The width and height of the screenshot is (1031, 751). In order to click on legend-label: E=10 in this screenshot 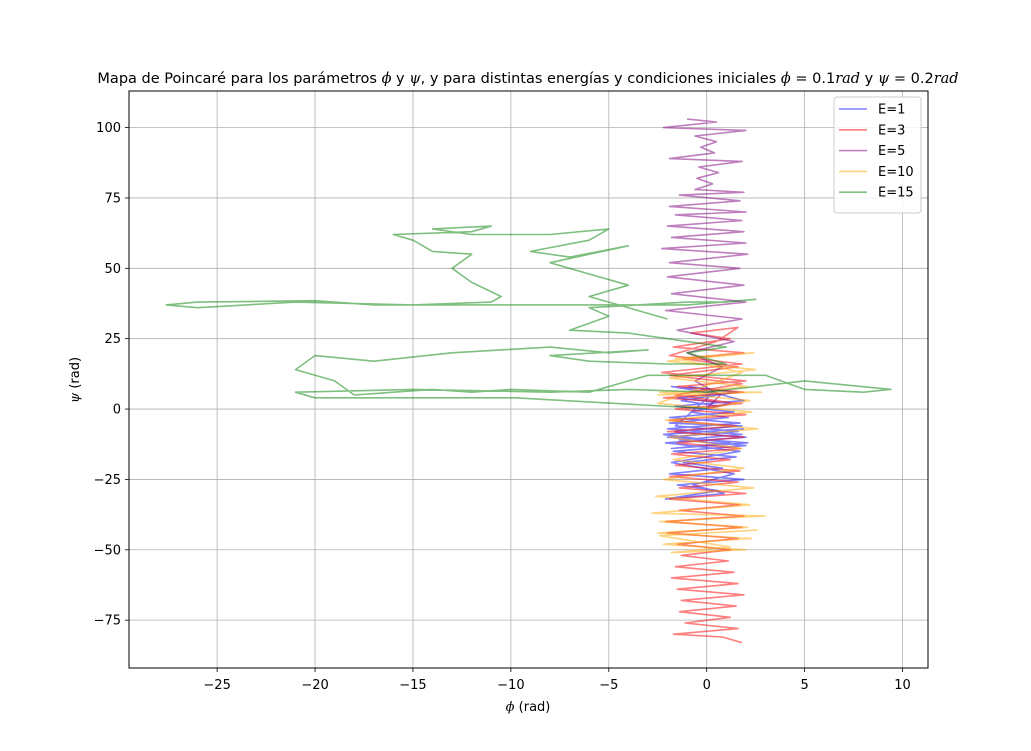, I will do `click(896, 172)`.